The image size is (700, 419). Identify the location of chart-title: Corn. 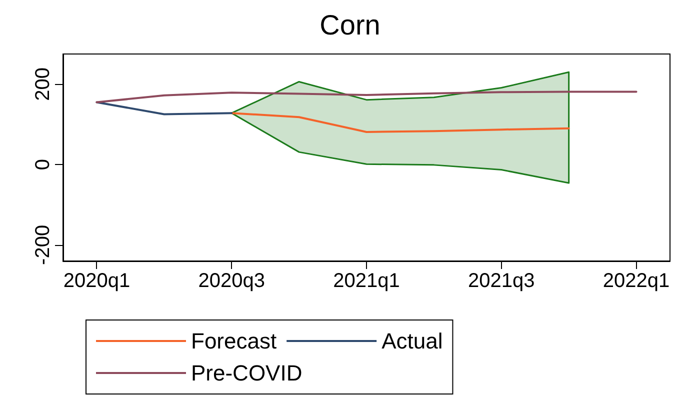
(350, 25).